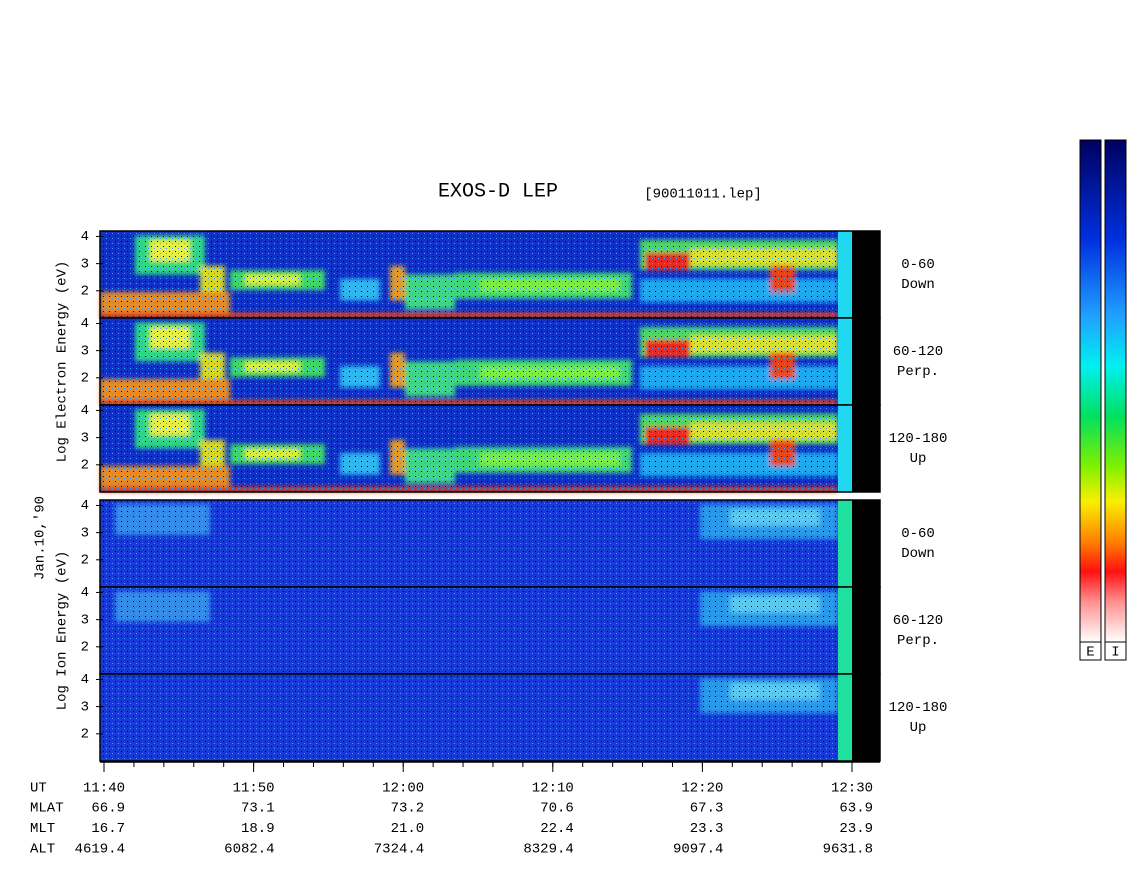 This screenshot has width=1130, height=875. I want to click on orbit-value: 16.7, so click(108, 829).